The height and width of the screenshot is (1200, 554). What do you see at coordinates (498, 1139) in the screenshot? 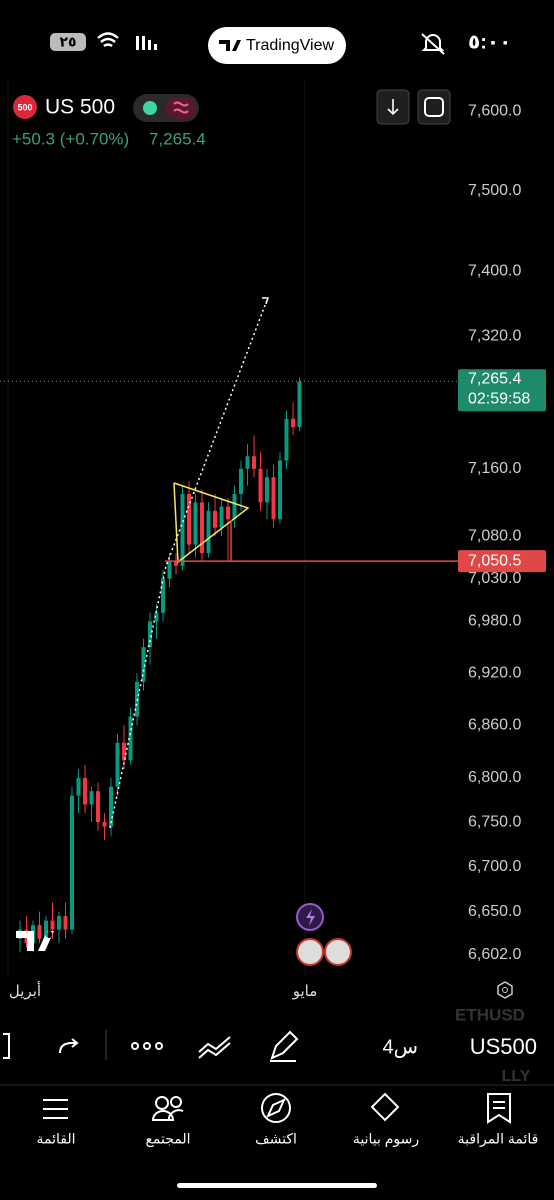
I see `nav-watchlist: قائمة المراقبة` at bounding box center [498, 1139].